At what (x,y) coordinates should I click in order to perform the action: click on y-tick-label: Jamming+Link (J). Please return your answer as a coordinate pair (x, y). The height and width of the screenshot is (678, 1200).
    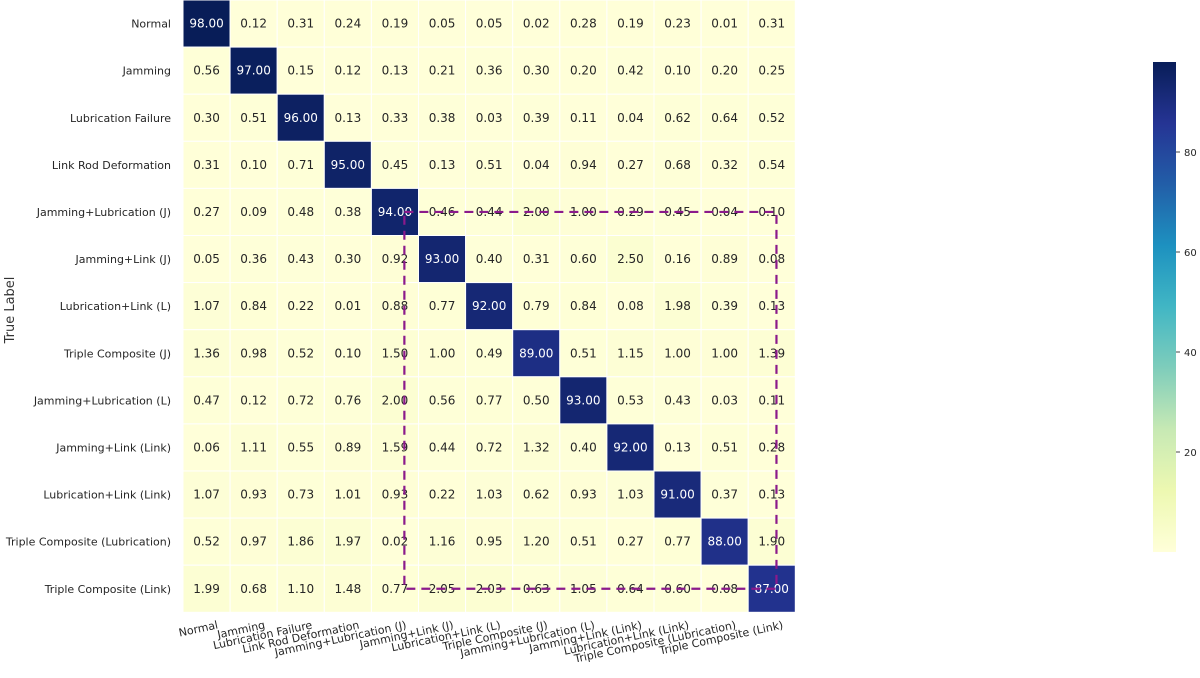
    Looking at the image, I should click on (123, 259).